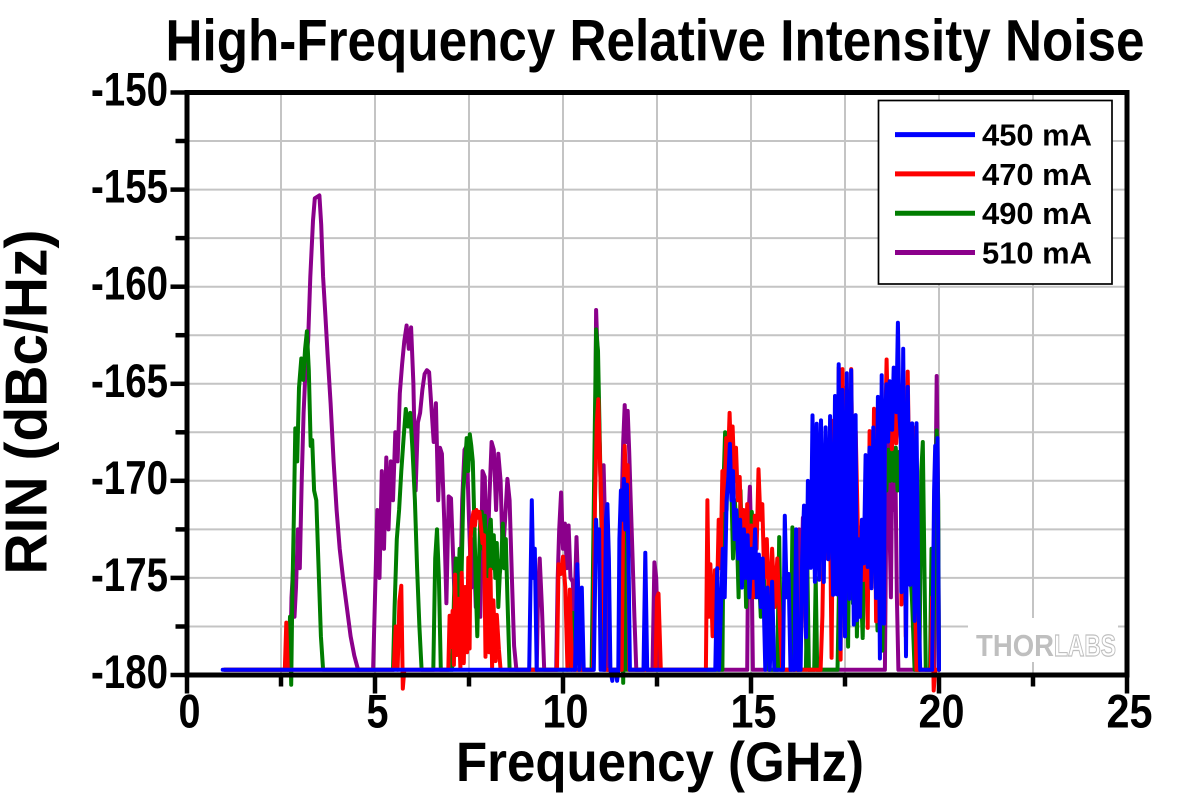  What do you see at coordinates (660, 761) in the screenshot?
I see `svg-text: Frequency (GHz)` at bounding box center [660, 761].